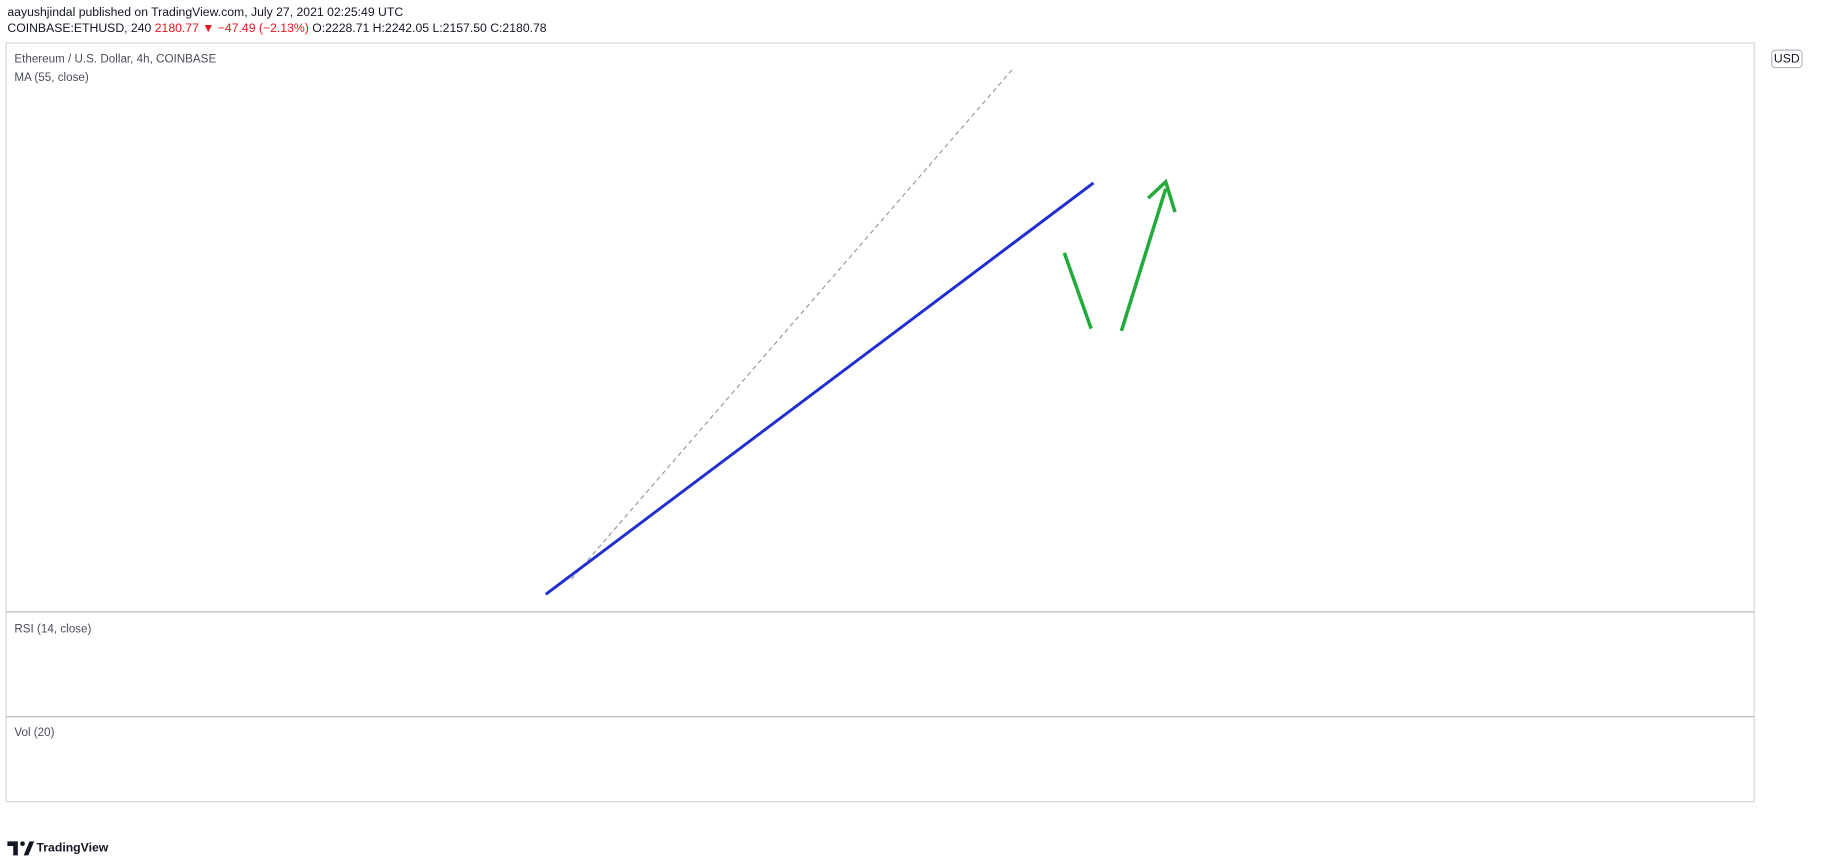  What do you see at coordinates (429, 28) in the screenshot?
I see `ohlc: O:2228.71 H:2242.05 L:2157.50 C:2180.78` at bounding box center [429, 28].